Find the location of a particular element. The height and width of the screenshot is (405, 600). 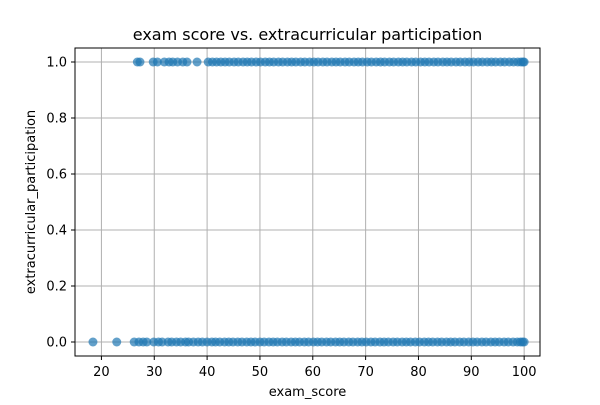

x-tick-label: 60 is located at coordinates (313, 372).